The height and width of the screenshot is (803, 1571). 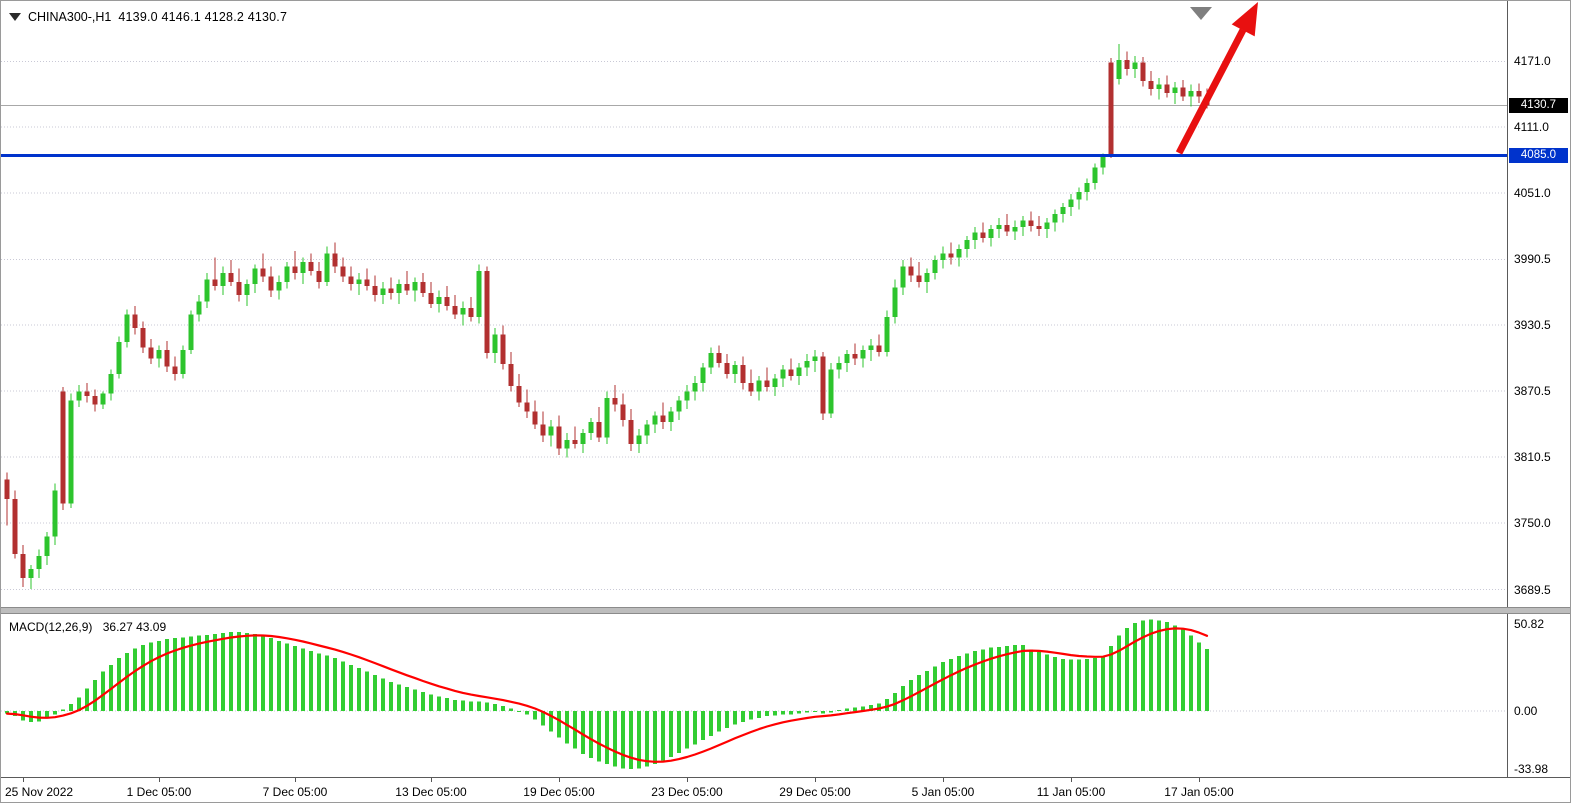 I want to click on ohlc-readout: 4139.0 4146.1 4128.2 4130.7, so click(x=203, y=17).